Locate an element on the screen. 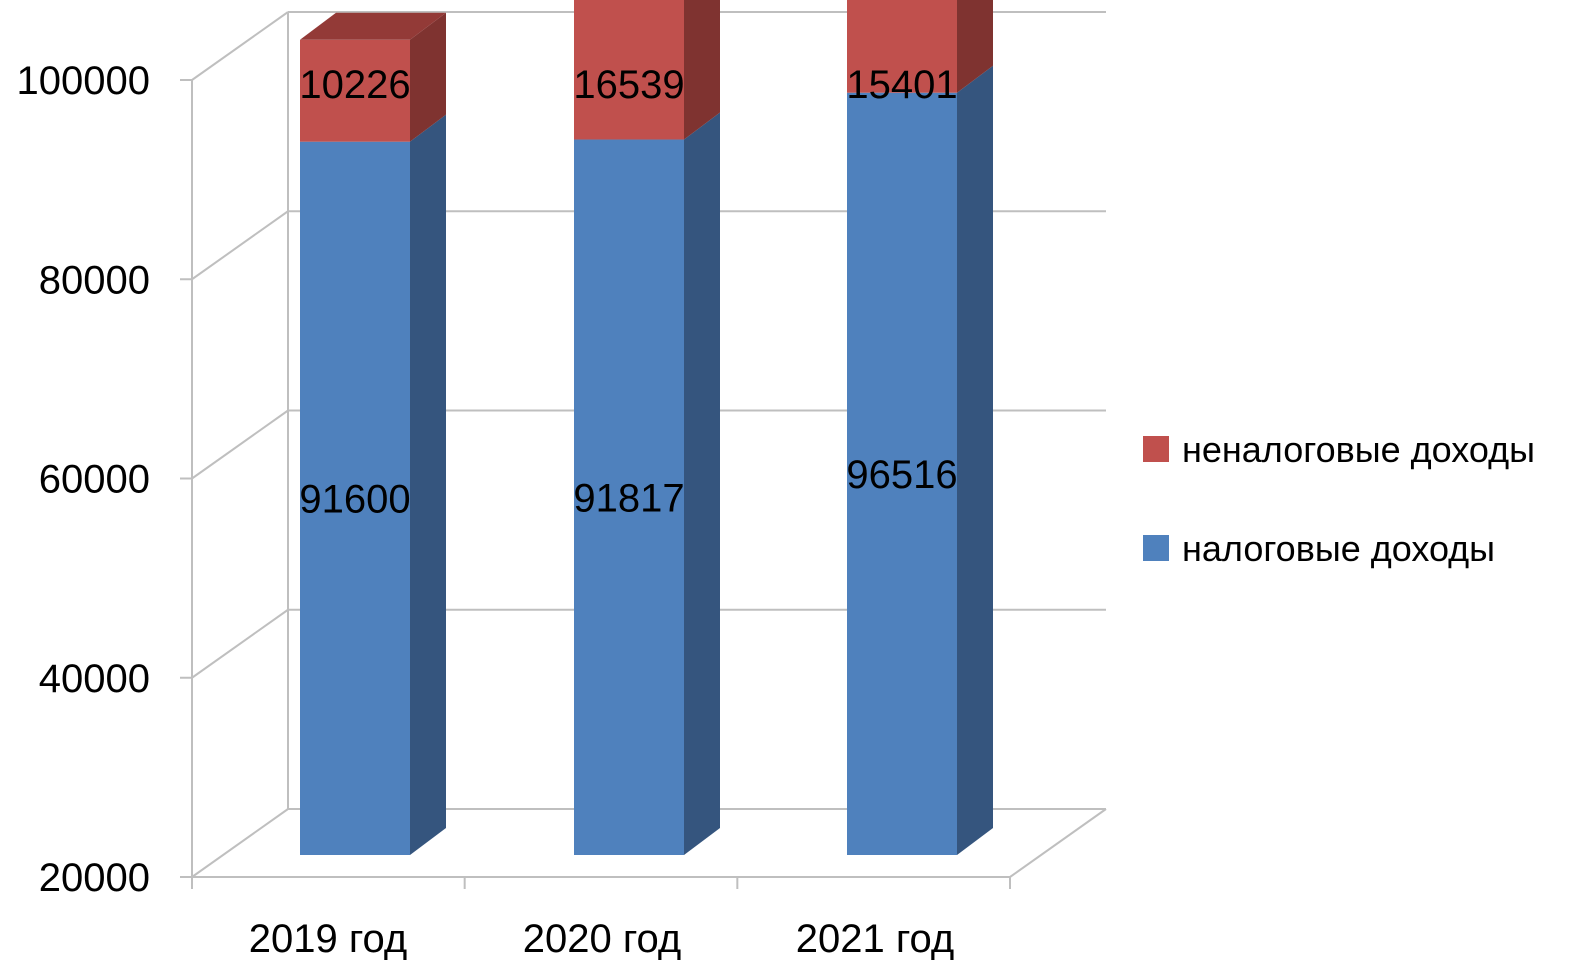 The image size is (1591, 973). y-tick-label-2: 60000 is located at coordinates (94, 480).